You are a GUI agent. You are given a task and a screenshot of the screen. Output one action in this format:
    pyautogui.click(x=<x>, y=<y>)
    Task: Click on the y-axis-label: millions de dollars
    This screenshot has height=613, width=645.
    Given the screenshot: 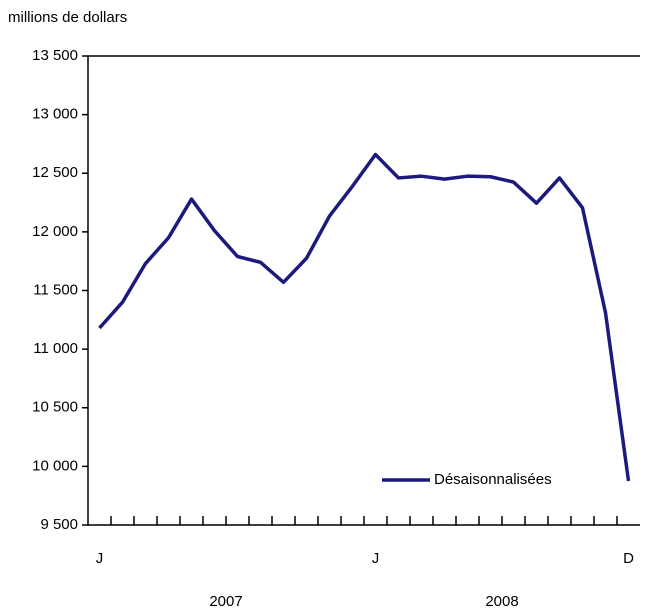 What is the action you would take?
    pyautogui.click(x=67, y=17)
    